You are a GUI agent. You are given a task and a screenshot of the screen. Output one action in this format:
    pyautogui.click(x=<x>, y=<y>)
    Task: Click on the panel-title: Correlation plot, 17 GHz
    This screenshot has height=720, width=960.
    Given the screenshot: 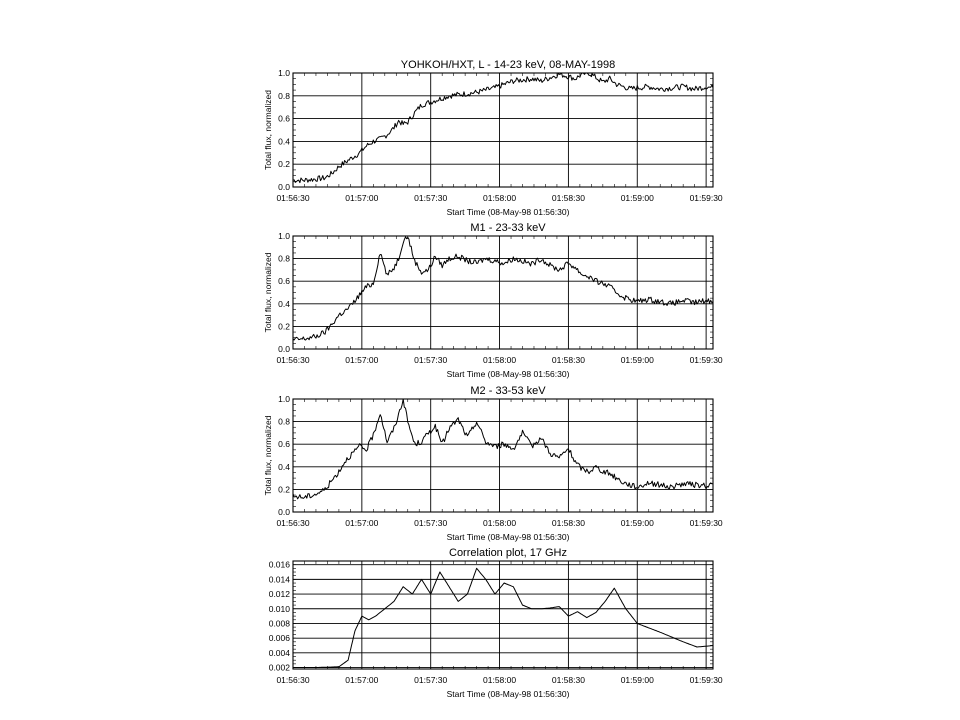 What is the action you would take?
    pyautogui.click(x=508, y=553)
    